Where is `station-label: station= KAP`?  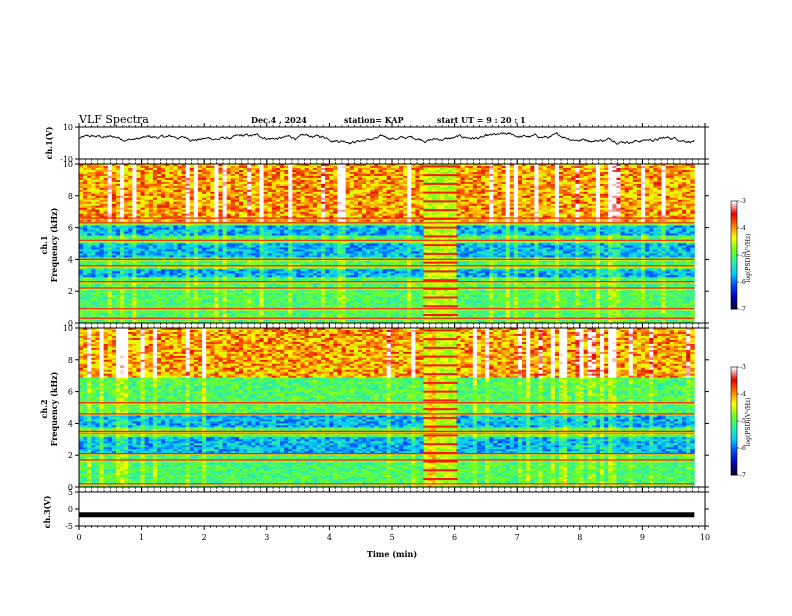 station-label: station= KAP is located at coordinates (374, 120).